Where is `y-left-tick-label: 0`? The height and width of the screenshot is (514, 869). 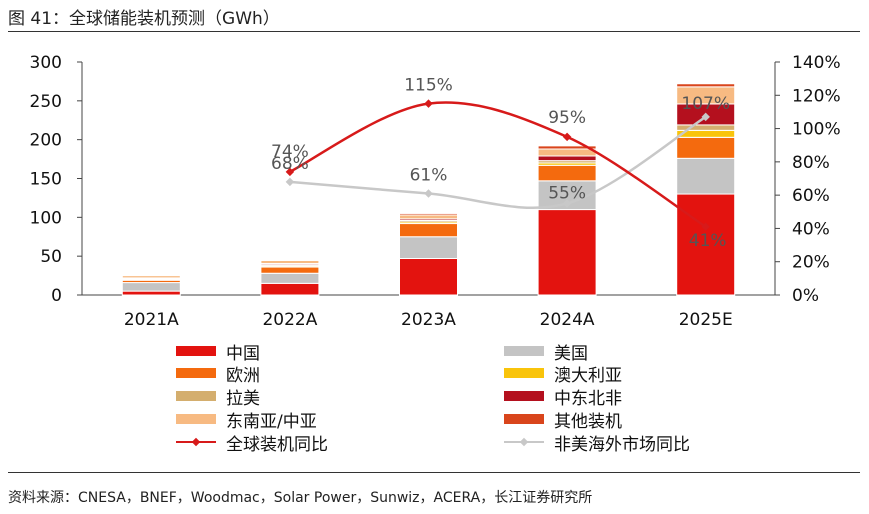
y-left-tick-label: 0 is located at coordinates (56, 296).